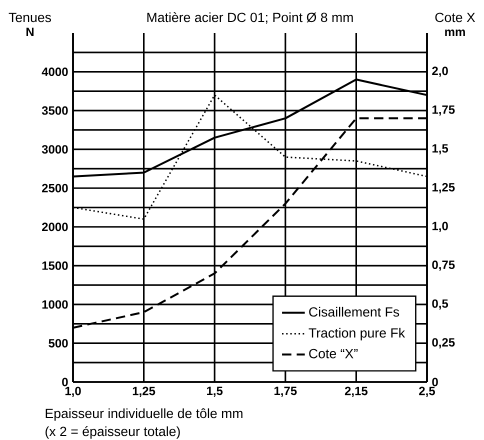 The height and width of the screenshot is (440, 484). Describe the element at coordinates (30, 17) in the screenshot. I see `y-axis-title: Tenues` at that location.